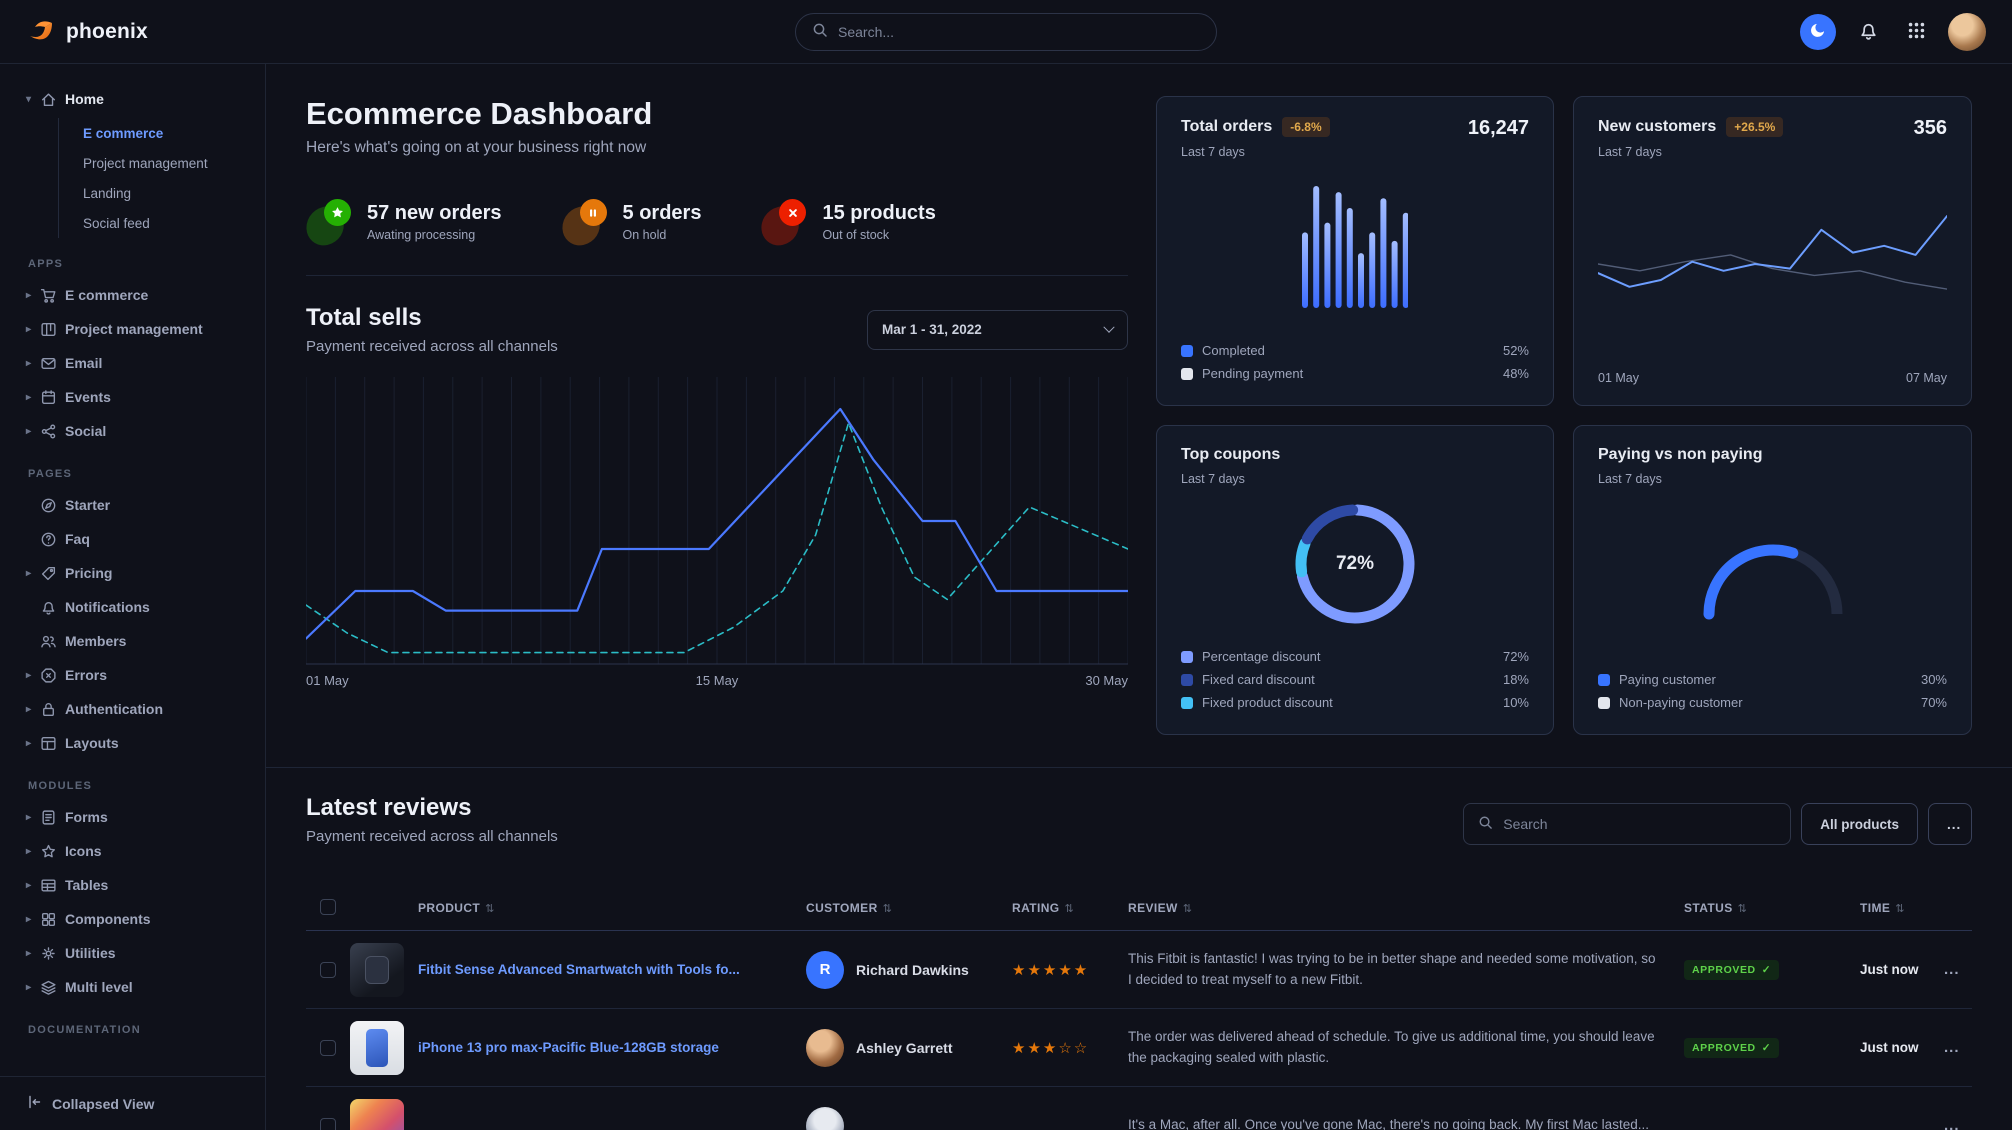  I want to click on sidebar-item-starter: Starter, so click(138, 505).